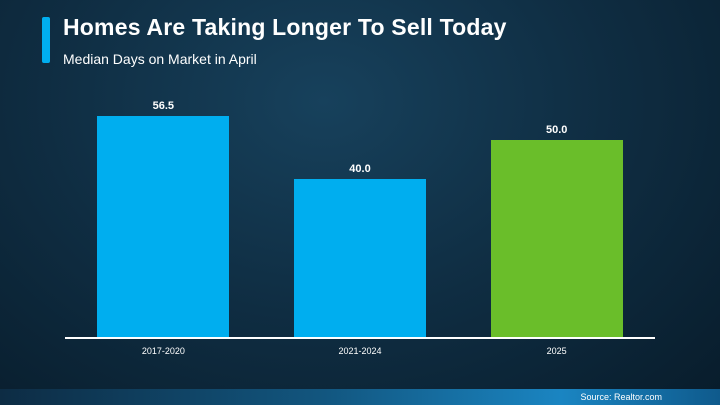 The height and width of the screenshot is (405, 720). I want to click on accent-bar, so click(46, 40).